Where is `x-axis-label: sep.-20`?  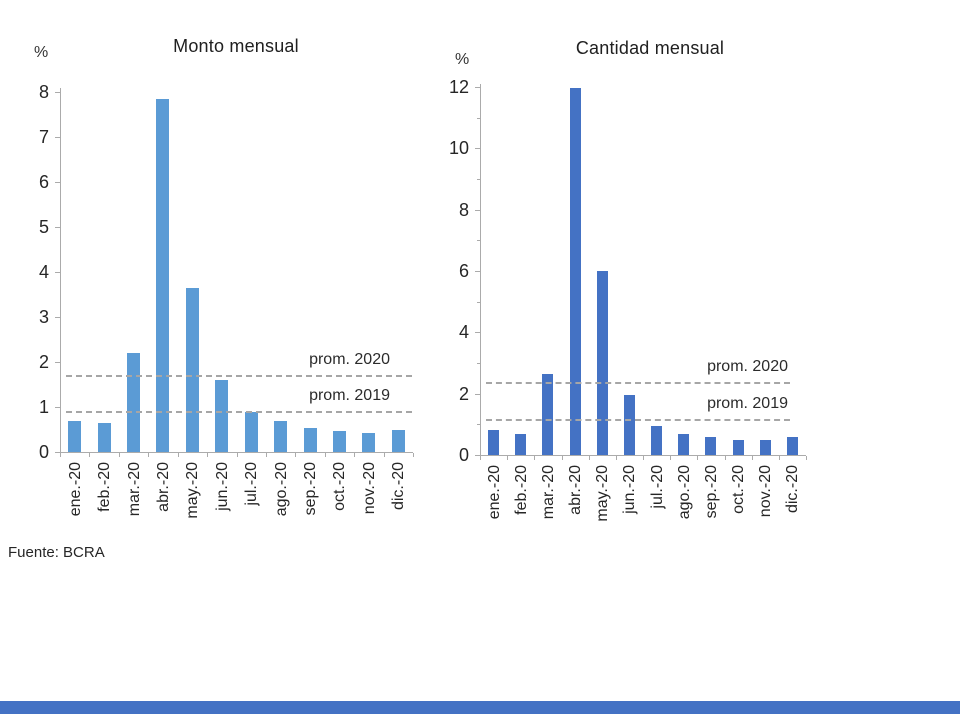
x-axis-label: sep.-20 is located at coordinates (711, 492).